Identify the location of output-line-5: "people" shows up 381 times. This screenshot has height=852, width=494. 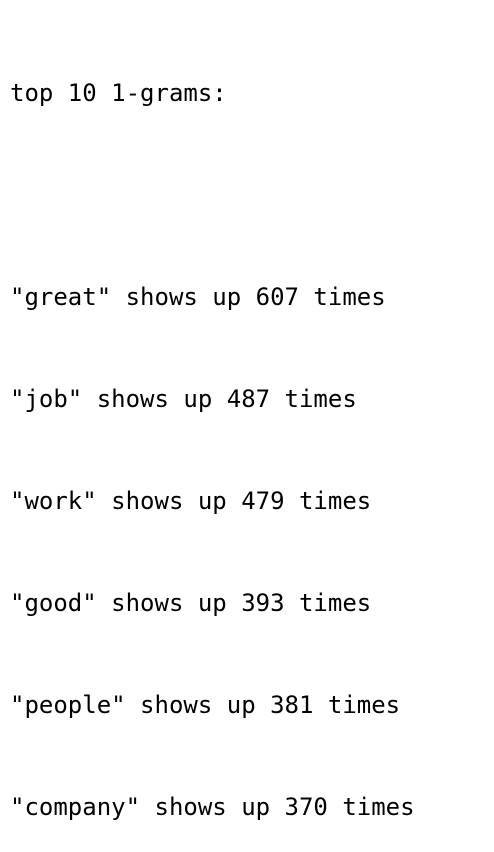
(205, 705).